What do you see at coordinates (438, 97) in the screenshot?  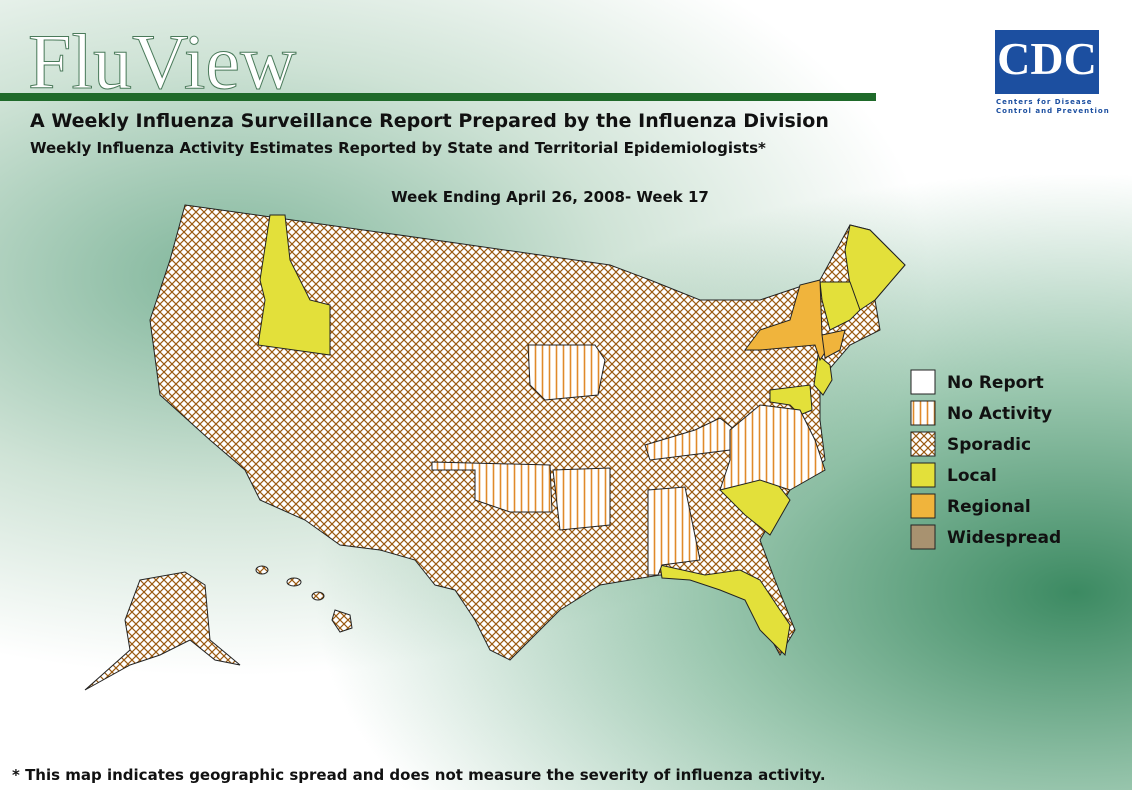 I see `title-rule` at bounding box center [438, 97].